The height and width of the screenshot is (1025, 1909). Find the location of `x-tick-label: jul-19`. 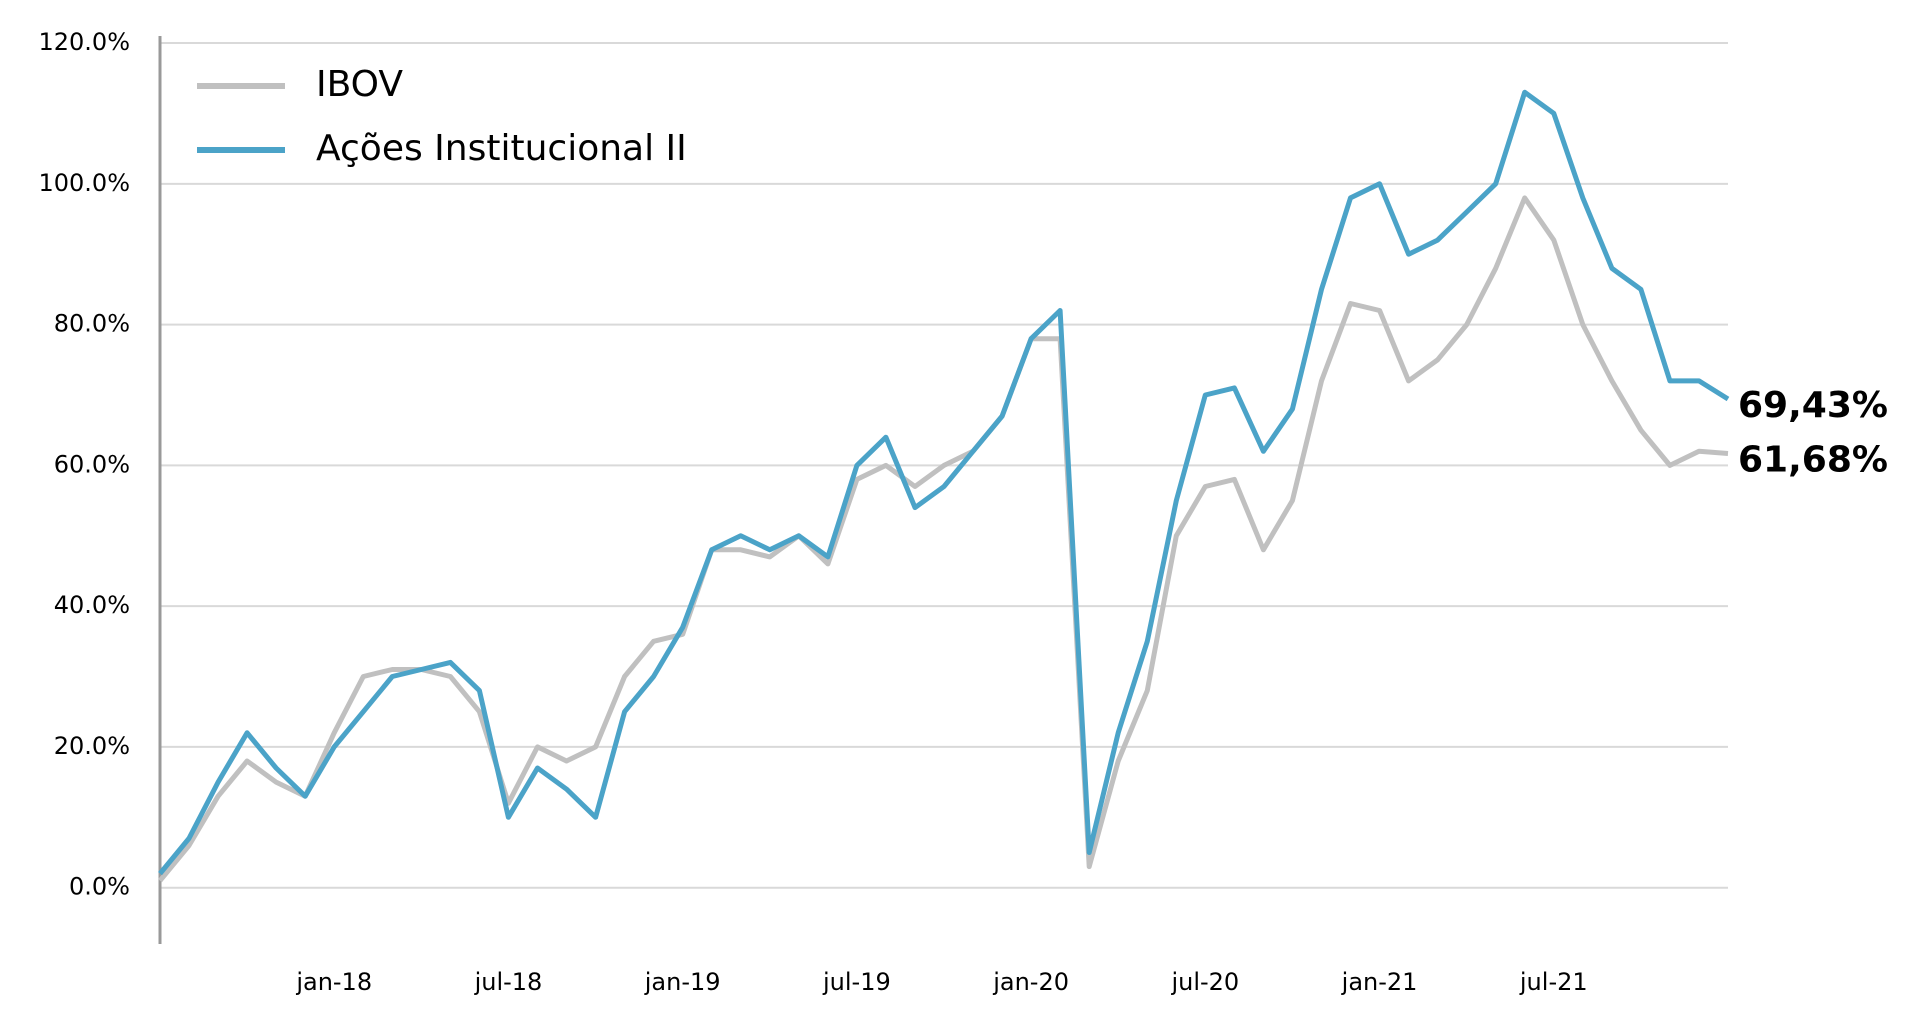

x-tick-label: jul-19 is located at coordinates (856, 982).